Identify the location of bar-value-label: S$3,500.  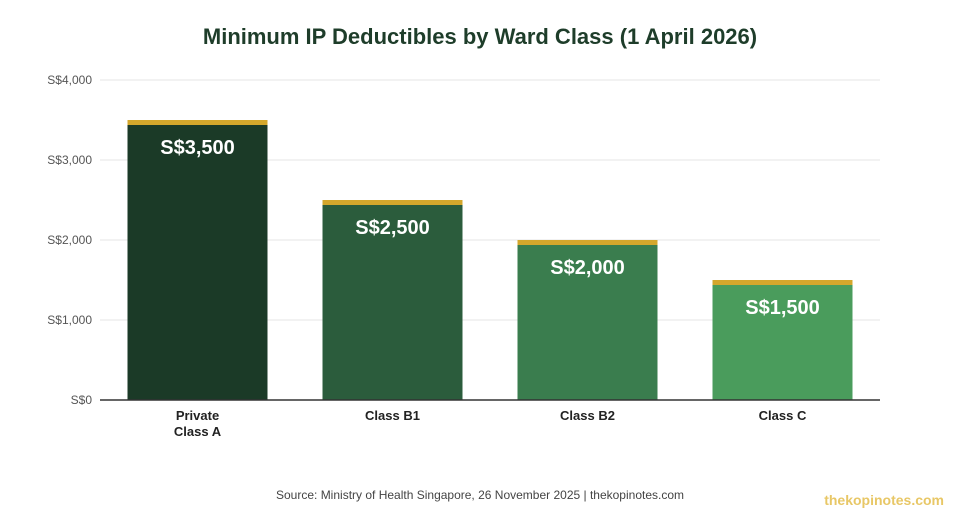
(197, 148).